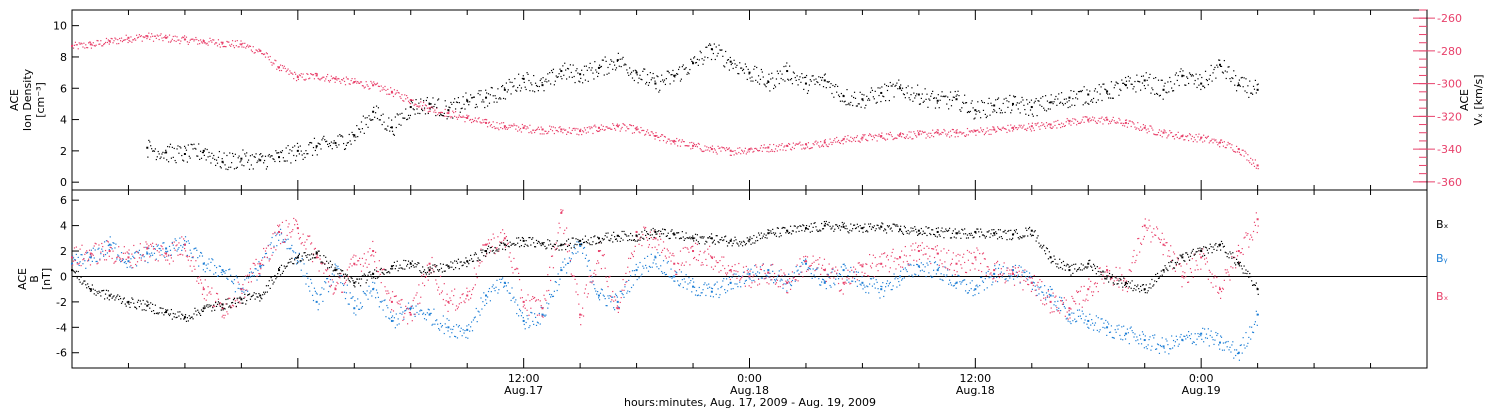 The image size is (1500, 410). Describe the element at coordinates (805, 263) in the screenshot. I see `by-point` at that location.